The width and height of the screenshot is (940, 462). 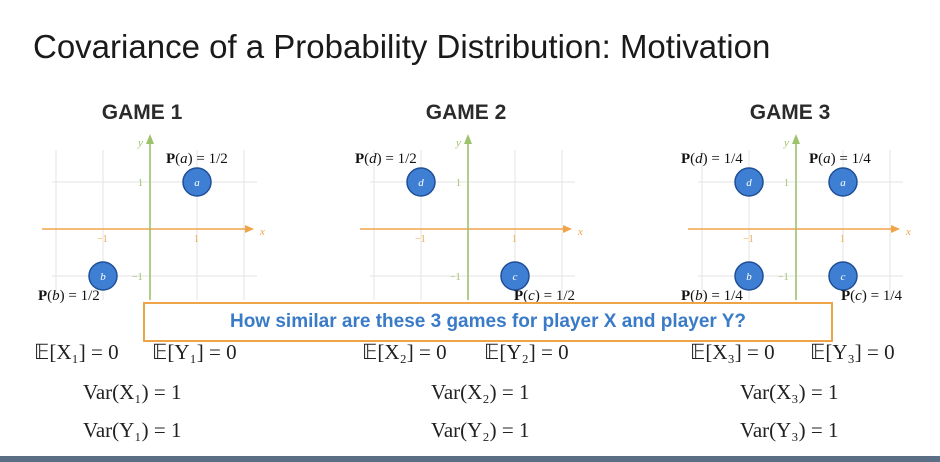 What do you see at coordinates (789, 392) in the screenshot?
I see `variance-x-game3: Var(X₃) = 1` at bounding box center [789, 392].